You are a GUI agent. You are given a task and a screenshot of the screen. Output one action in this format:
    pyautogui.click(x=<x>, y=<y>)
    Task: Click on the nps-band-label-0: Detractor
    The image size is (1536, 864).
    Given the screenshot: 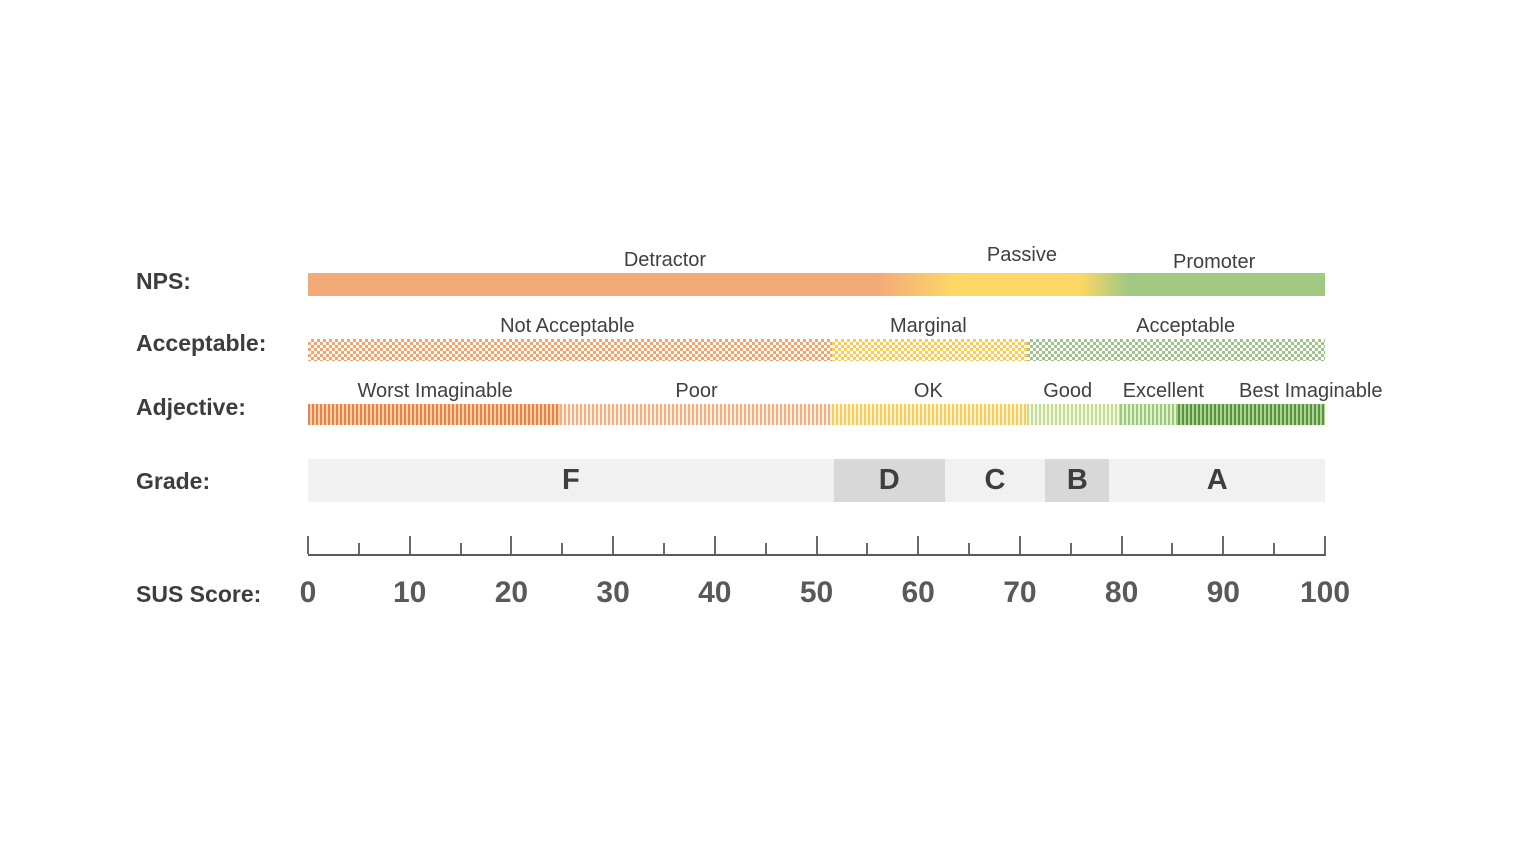 What is the action you would take?
    pyautogui.click(x=665, y=260)
    